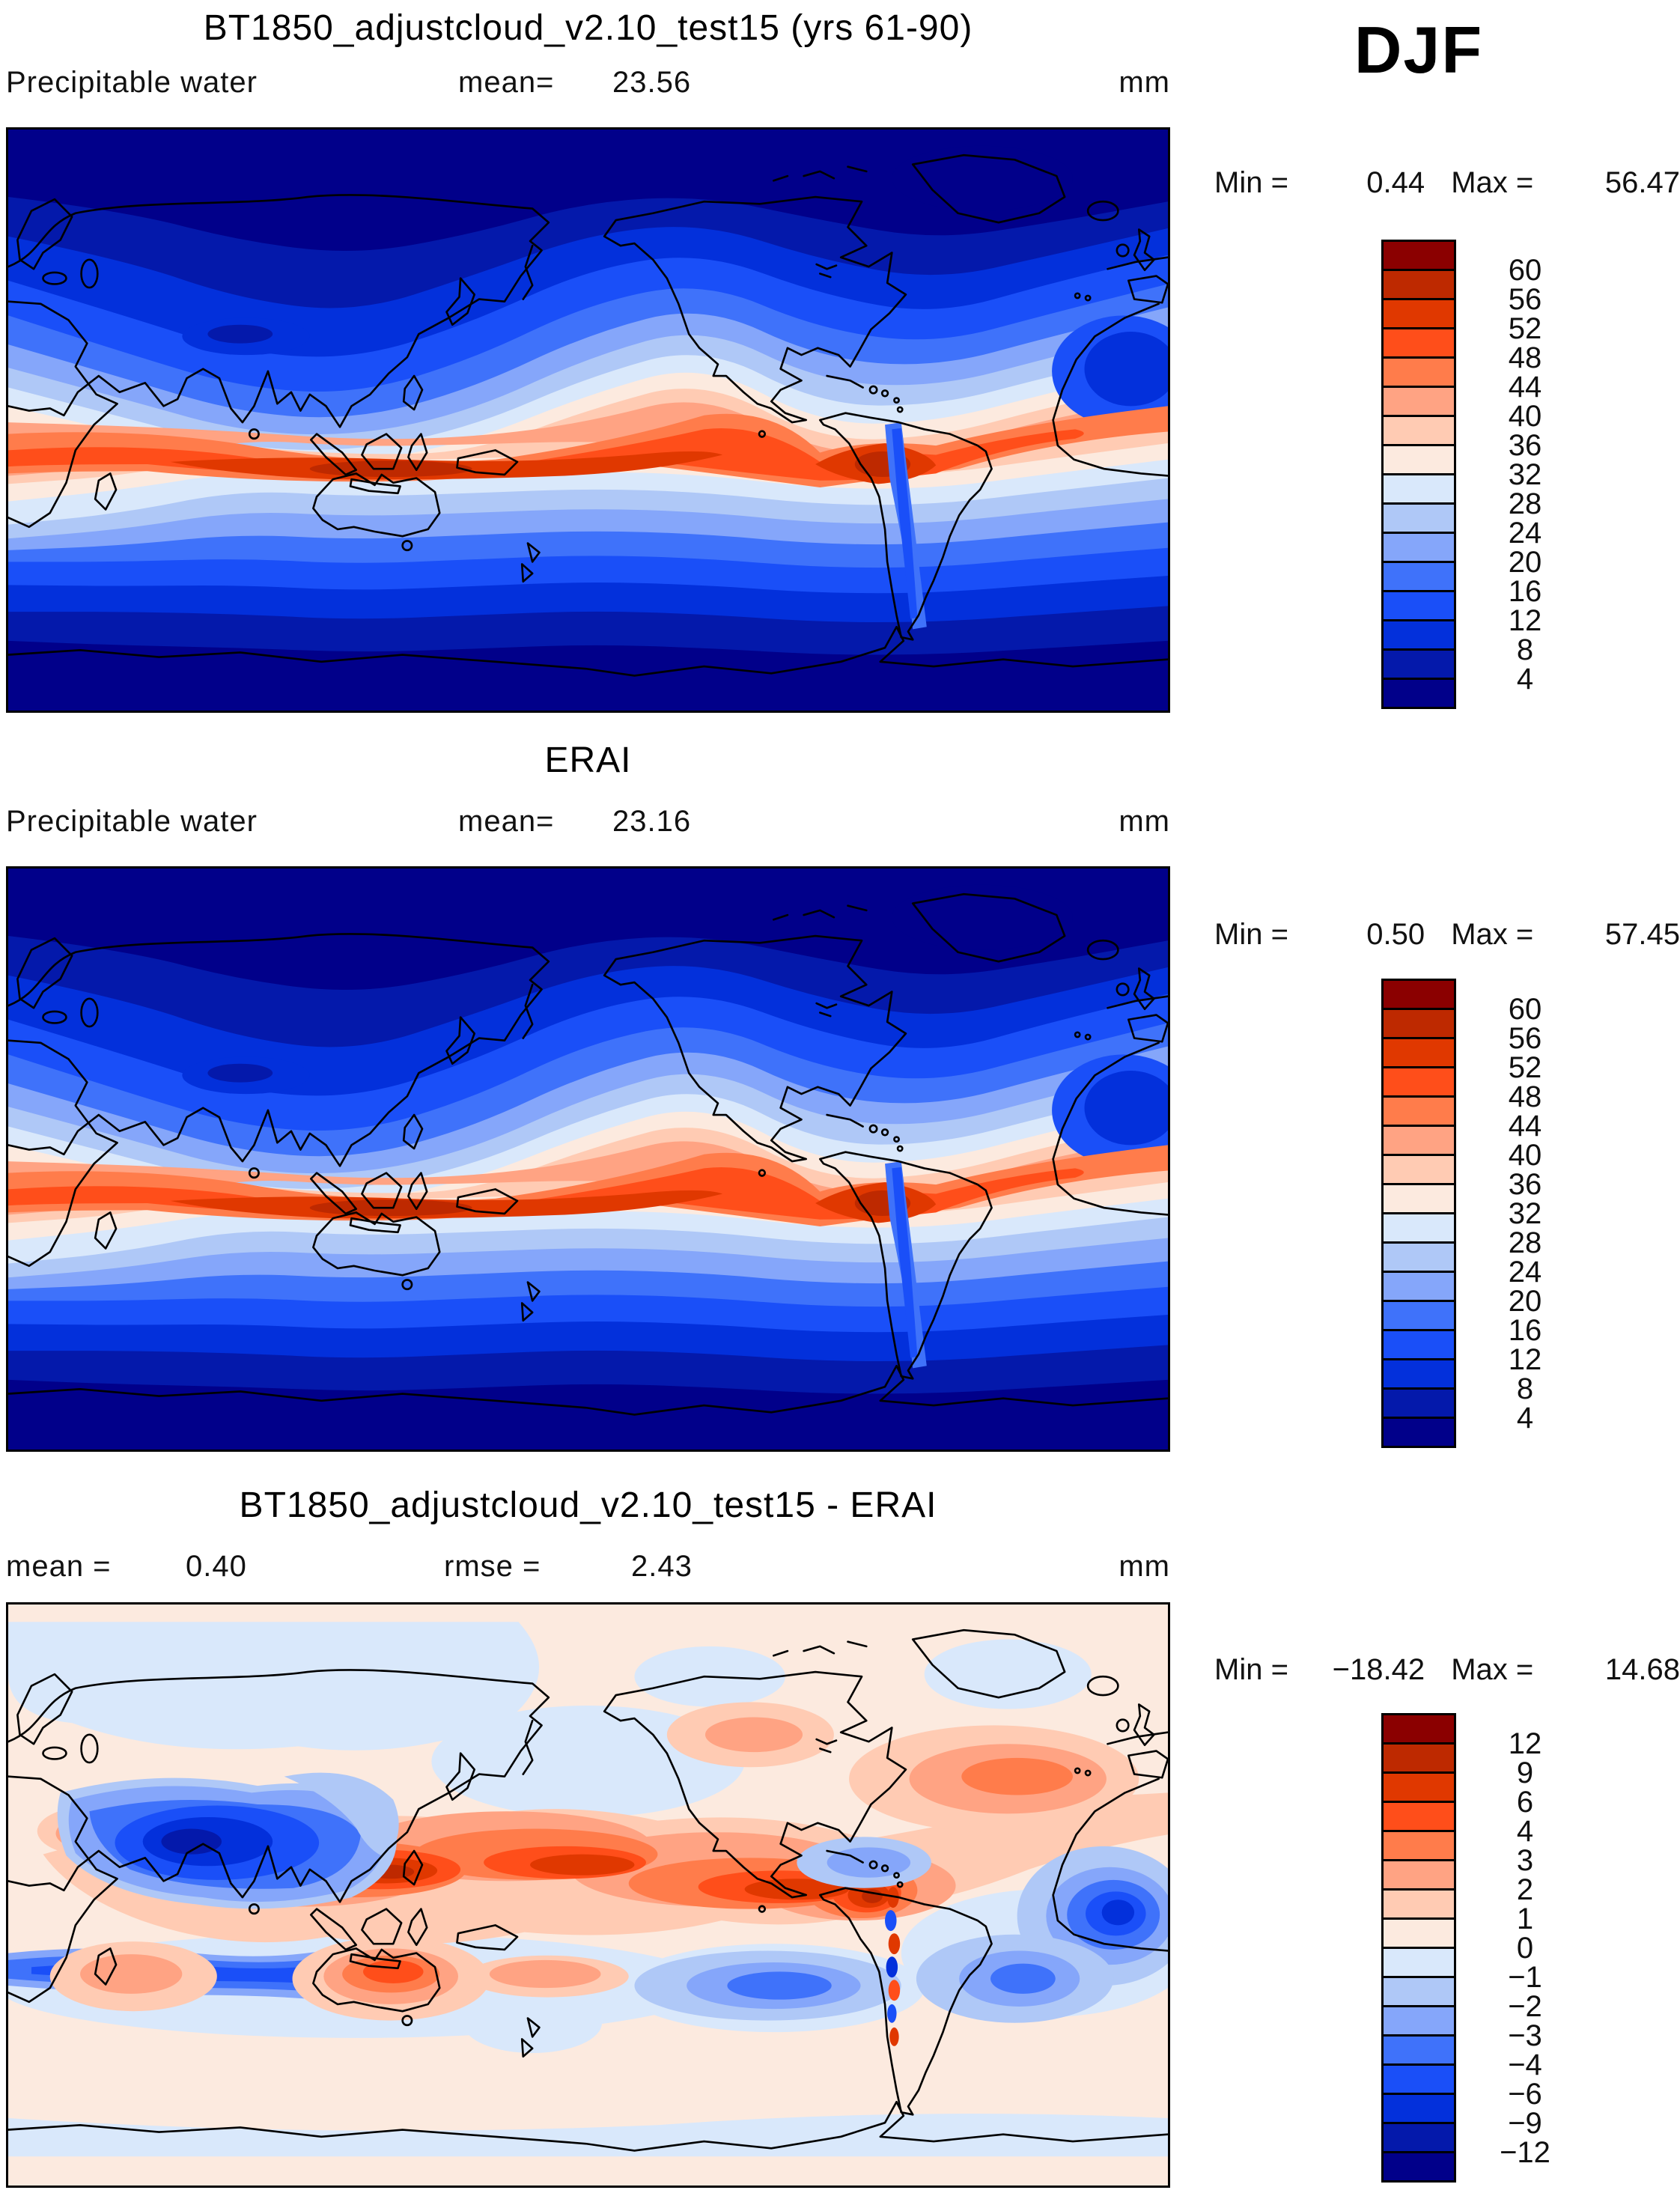 This screenshot has width=1680, height=2193. Describe the element at coordinates (1525, 1860) in the screenshot. I see `colorbar-tick-label: 3` at that location.